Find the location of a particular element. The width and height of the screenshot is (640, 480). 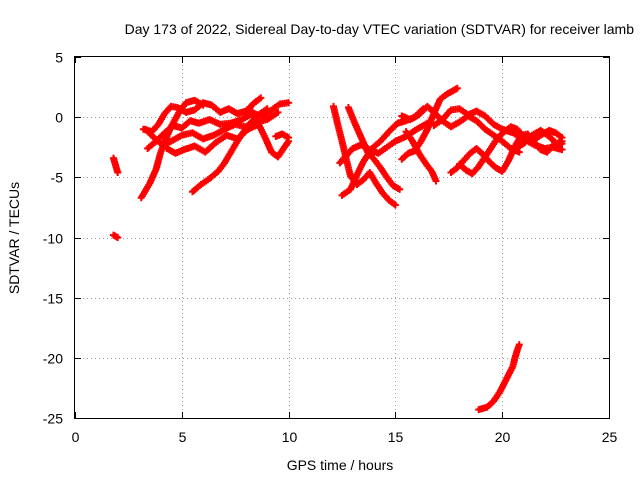

y-axis-tick-labels: 5 0 -5 -10 -15 -20 -25 is located at coordinates (53, 238).